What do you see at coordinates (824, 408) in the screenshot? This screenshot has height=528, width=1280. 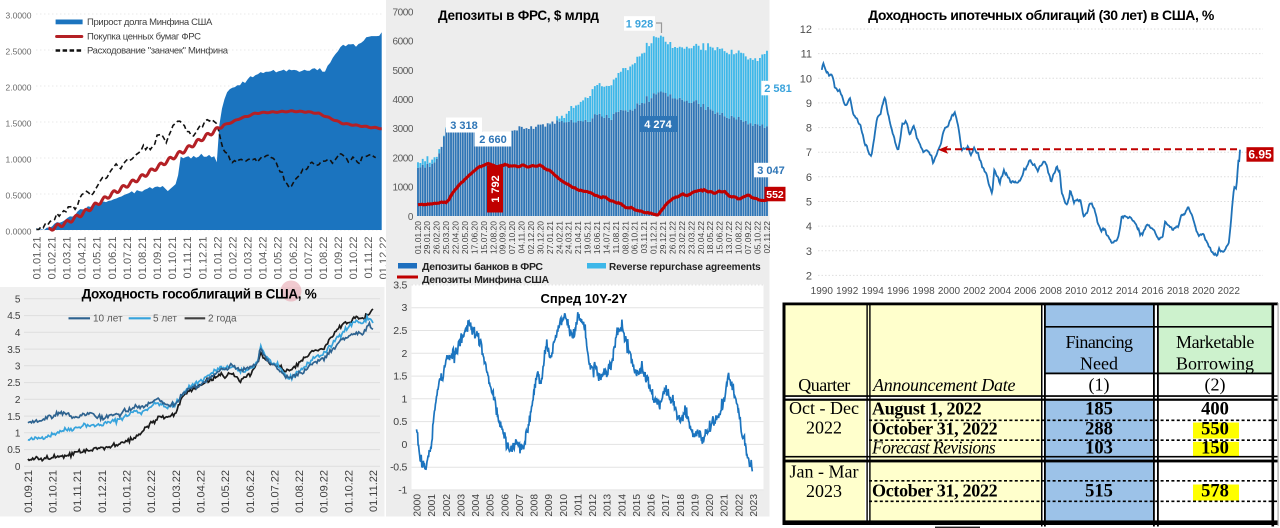 I see `svg-text: Oct - Dec` at bounding box center [824, 408].